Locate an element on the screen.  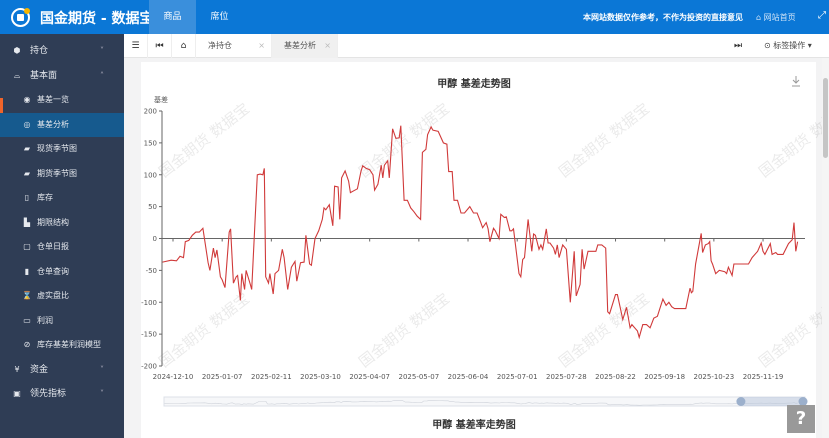
sidebar-item-11: ▭ 利润 is located at coordinates (62, 321).